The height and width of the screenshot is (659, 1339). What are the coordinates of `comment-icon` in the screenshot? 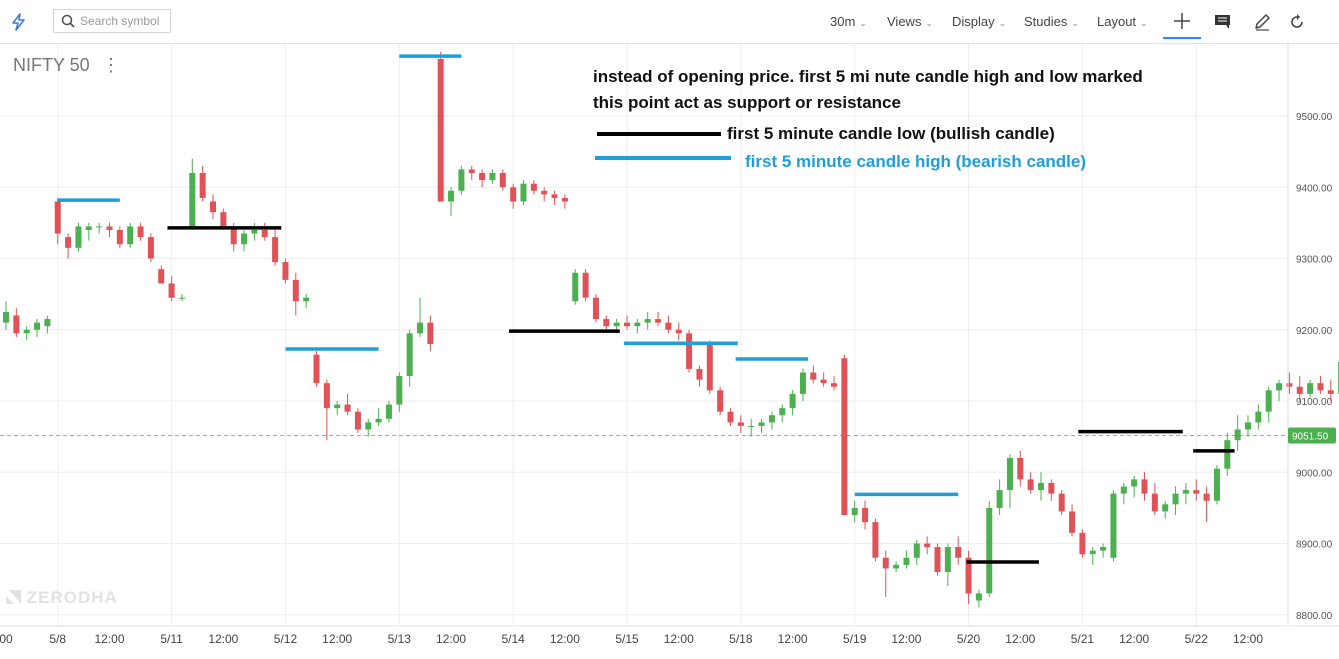 It's located at (1222, 22).